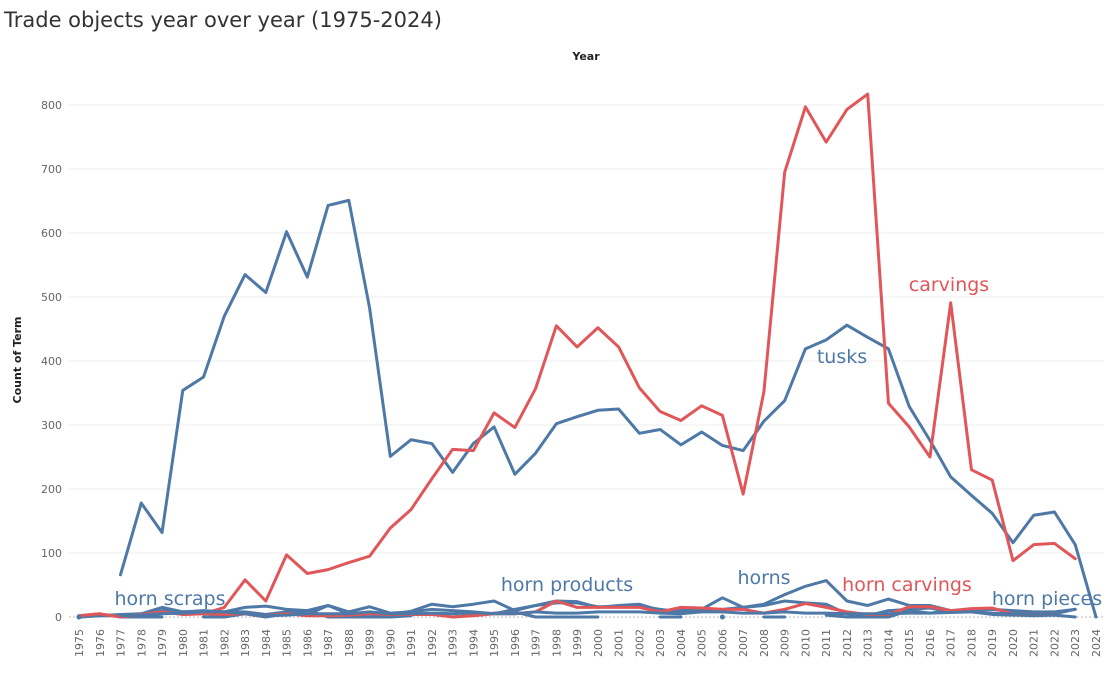 This screenshot has width=1107, height=698. Describe the element at coordinates (162, 643) in the screenshot. I see `x-tick-label: 1979` at that location.